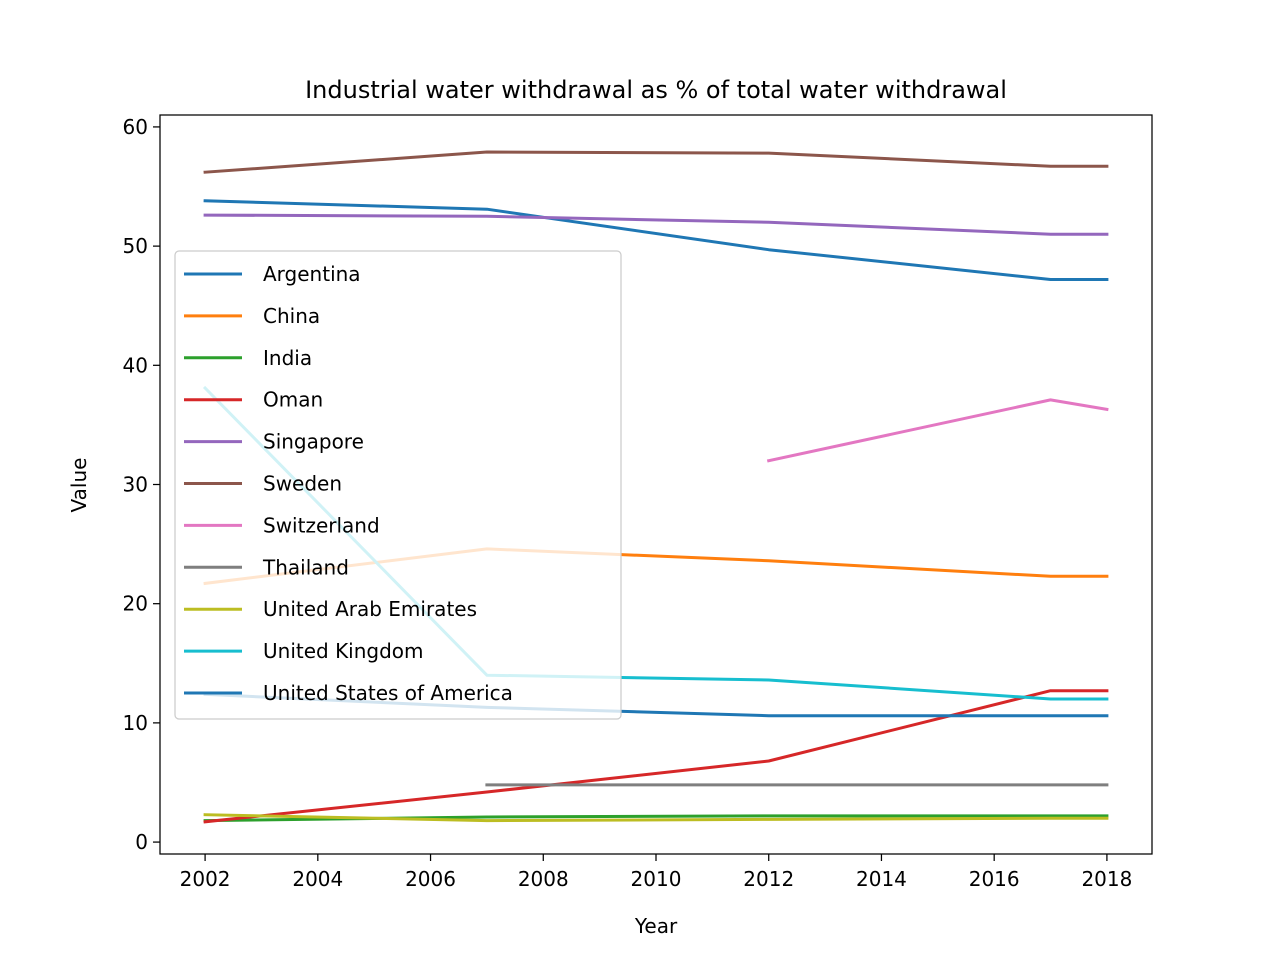 Image resolution: width=1280 pixels, height=960 pixels. I want to click on x-tick-label: 2004, so click(317, 879).